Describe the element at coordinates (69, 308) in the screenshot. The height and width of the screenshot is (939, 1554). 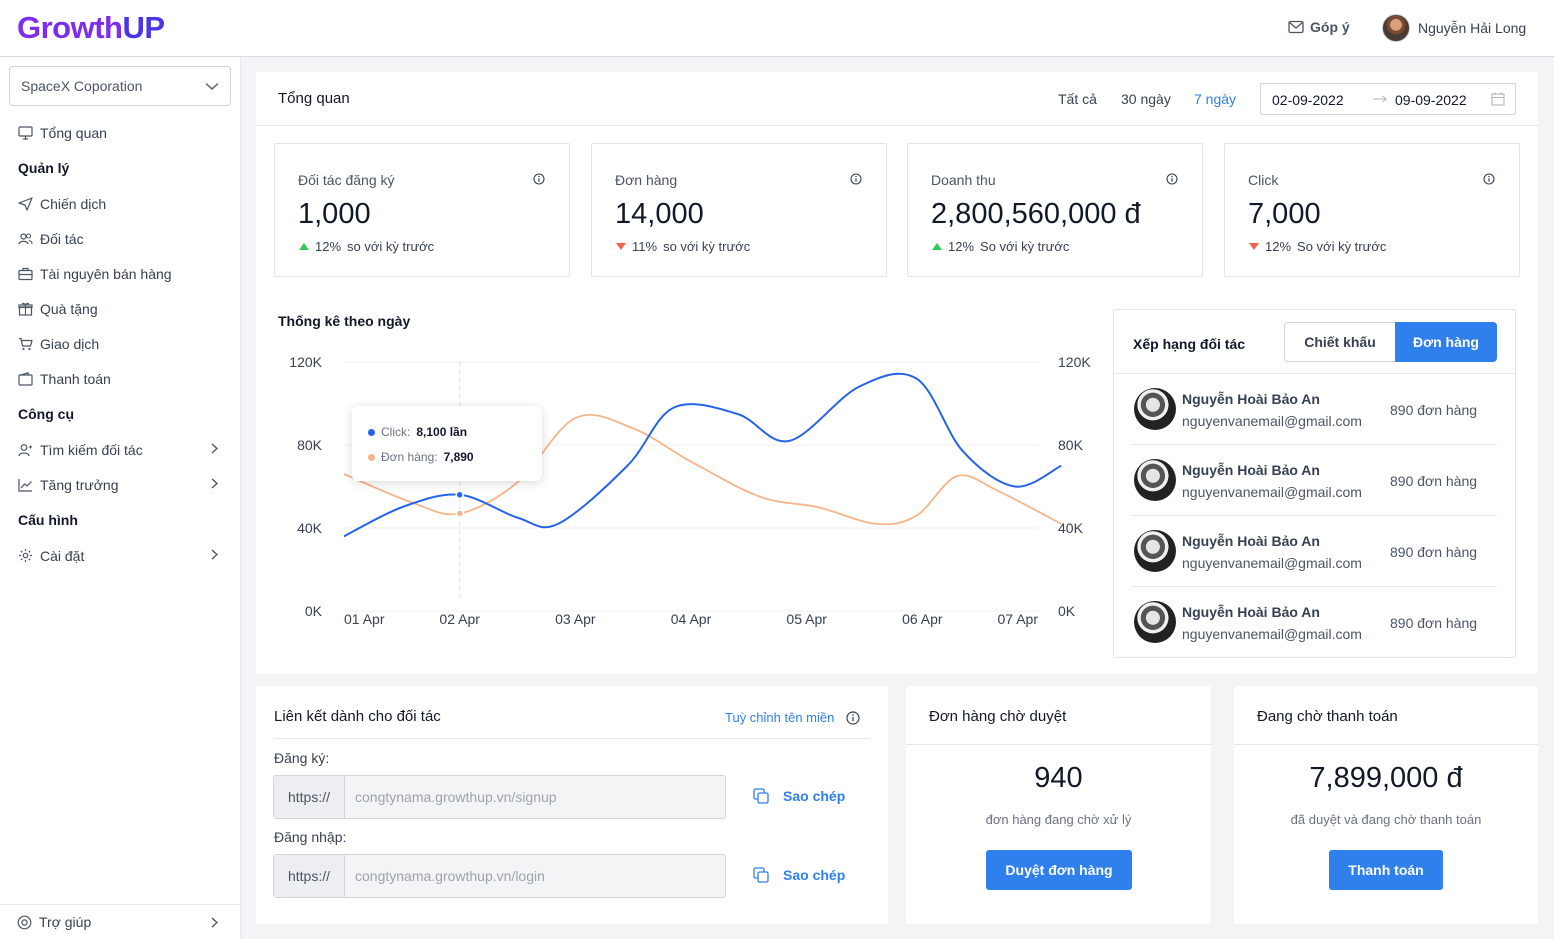
I see `sidebar-item-label: Quà tặng` at that location.